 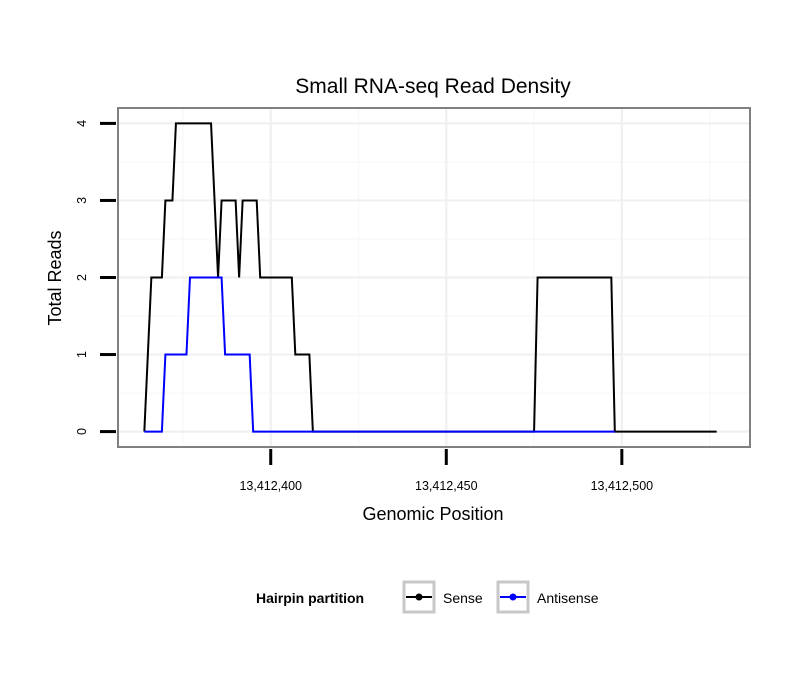 I want to click on y-tick-label: 3, so click(x=82, y=200).